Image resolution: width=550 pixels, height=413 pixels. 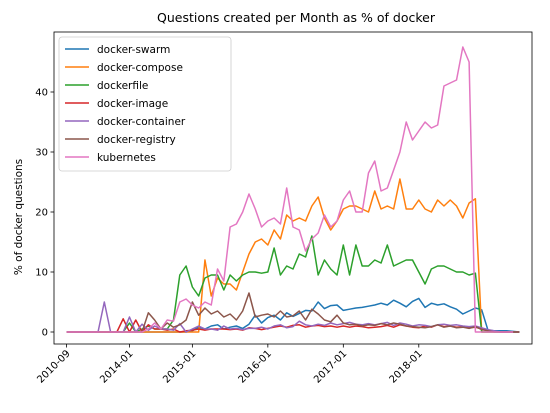 What do you see at coordinates (122, 86) in the screenshot?
I see `legend-label-dockerfile: dockerfile` at bounding box center [122, 86].